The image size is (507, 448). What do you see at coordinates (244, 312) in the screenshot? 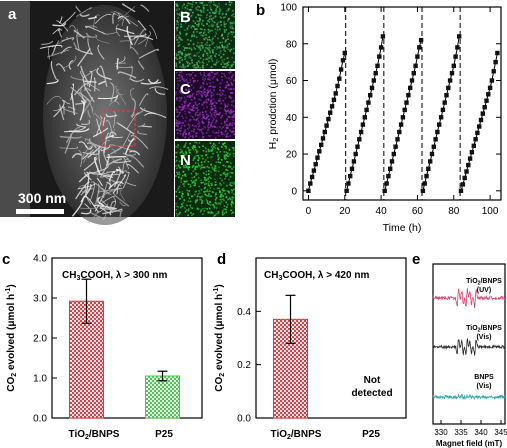
I see `chart-d-ytick-label: 0.4` at bounding box center [244, 312].